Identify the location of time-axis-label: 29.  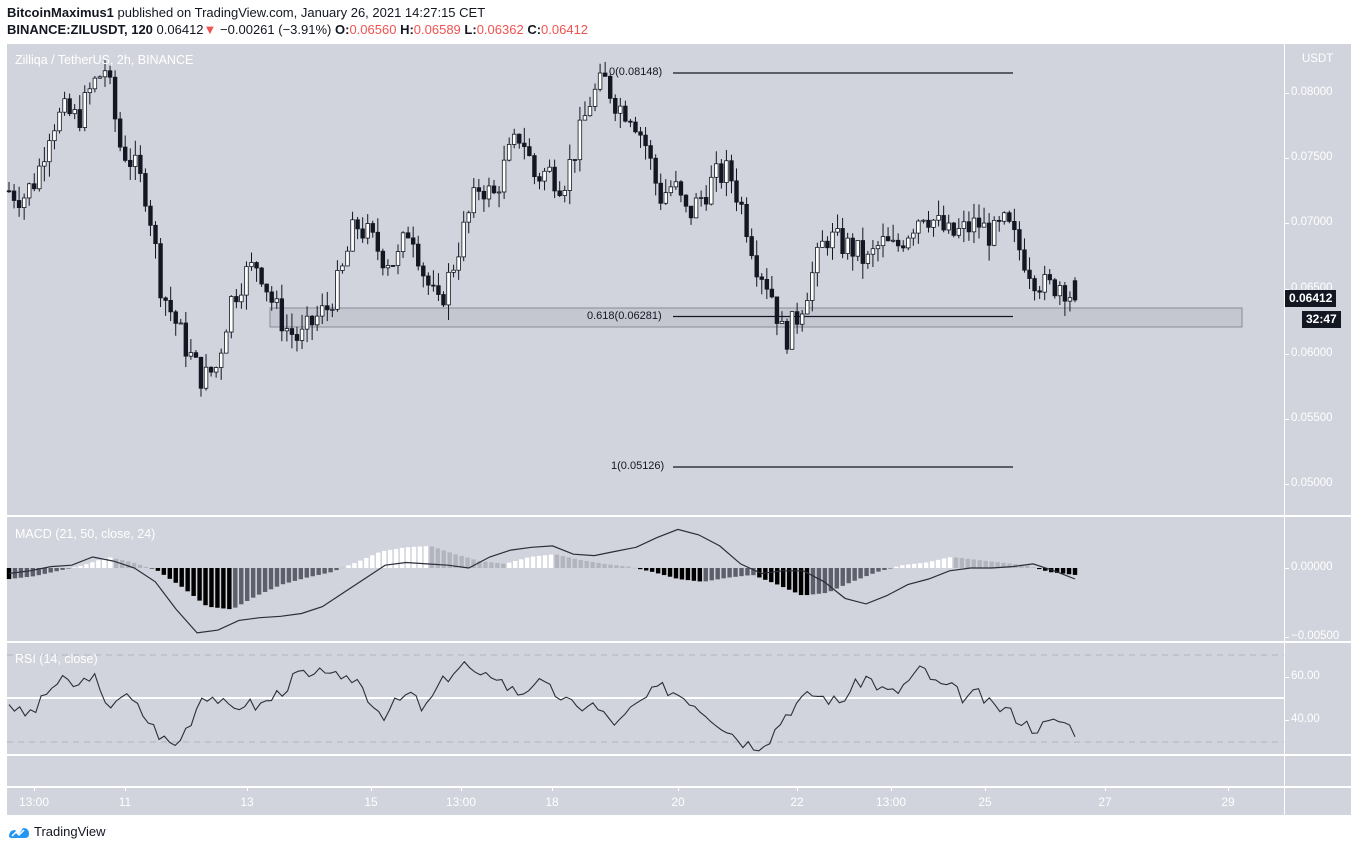
(1228, 802).